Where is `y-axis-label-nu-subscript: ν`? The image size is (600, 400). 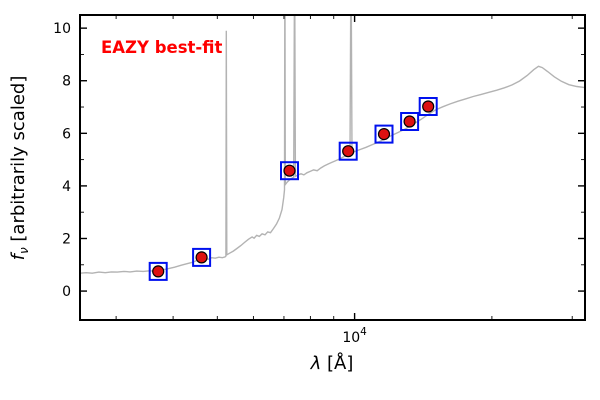
y-axis-label-nu-subscript: ν is located at coordinates (24, 250).